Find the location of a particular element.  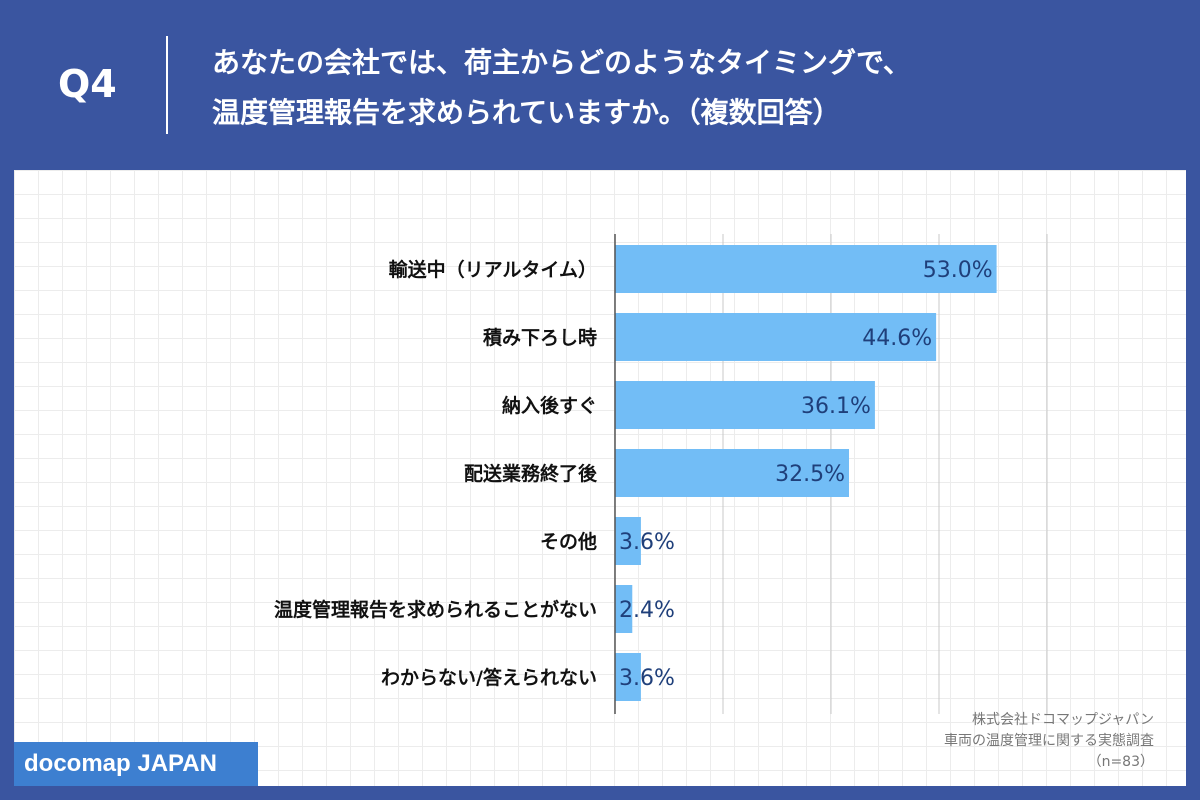

category-label: 配送業務終了後 is located at coordinates (531, 473).